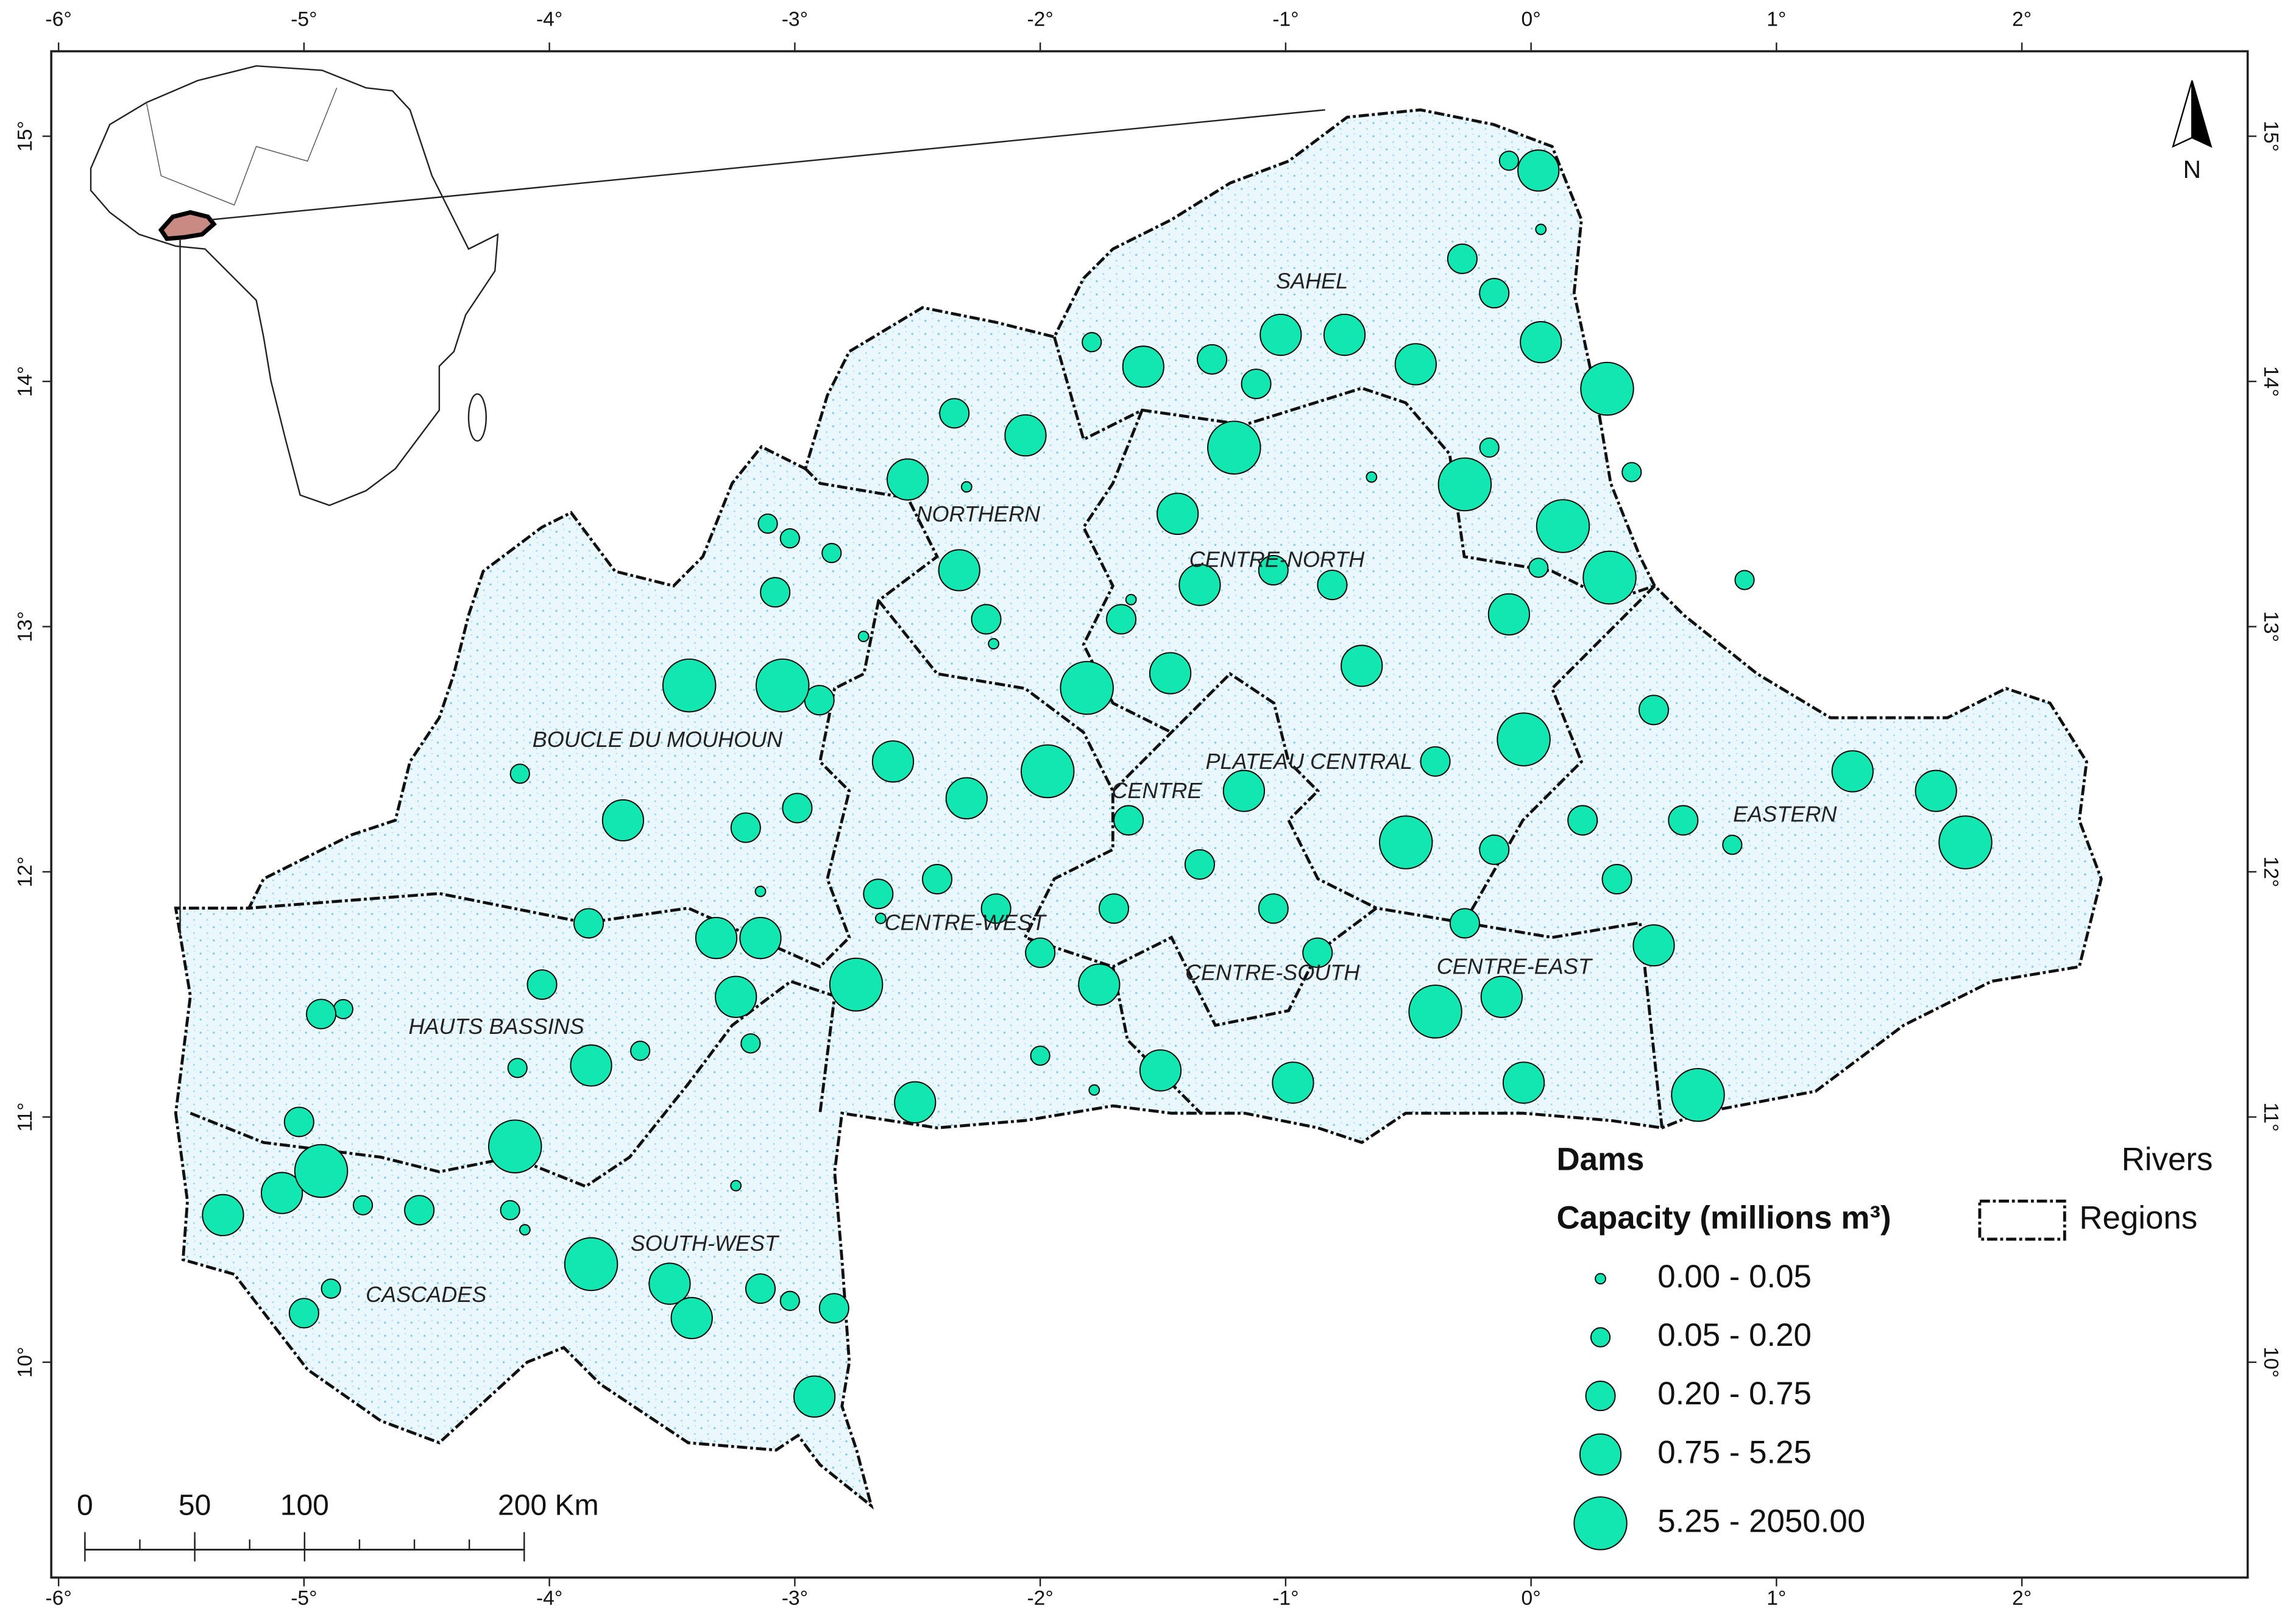 This screenshot has height=1620, width=2296. What do you see at coordinates (978, 513) in the screenshot?
I see `region-label: NORTHERN` at bounding box center [978, 513].